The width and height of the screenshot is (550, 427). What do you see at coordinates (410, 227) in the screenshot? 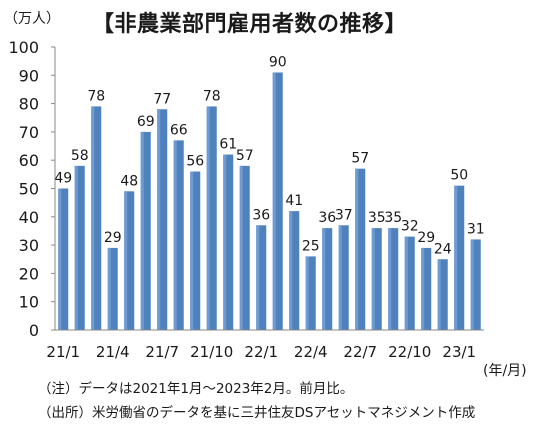
I see `data-label: 32` at bounding box center [410, 227].